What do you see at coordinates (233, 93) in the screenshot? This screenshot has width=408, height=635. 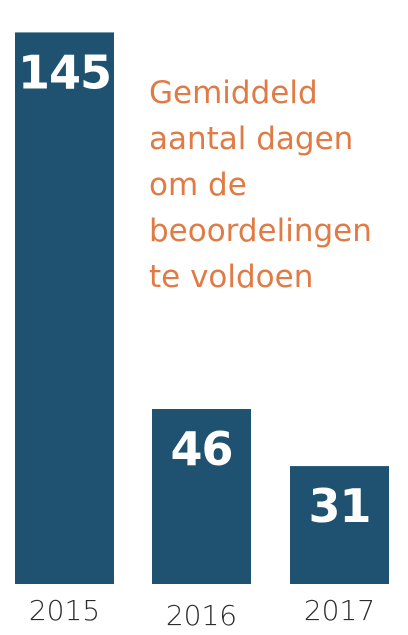 I see `chart-title-line: Gemiddeld` at bounding box center [233, 93].